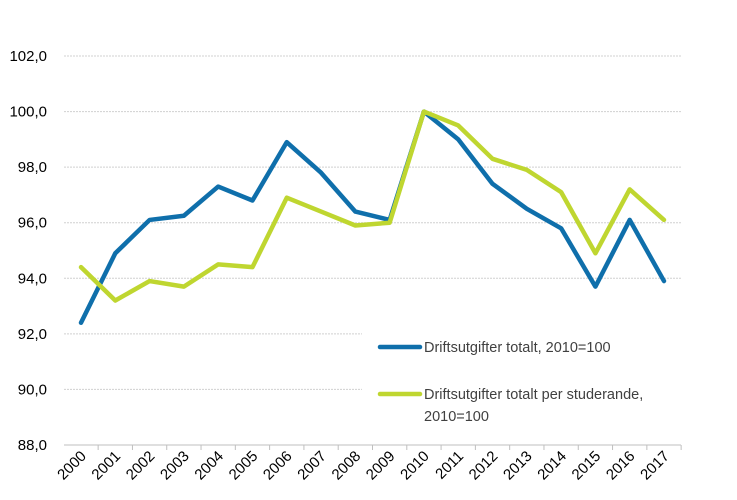 The width and height of the screenshot is (737, 500). Describe the element at coordinates (587, 466) in the screenshot. I see `x-tick-label: 2015` at that location.